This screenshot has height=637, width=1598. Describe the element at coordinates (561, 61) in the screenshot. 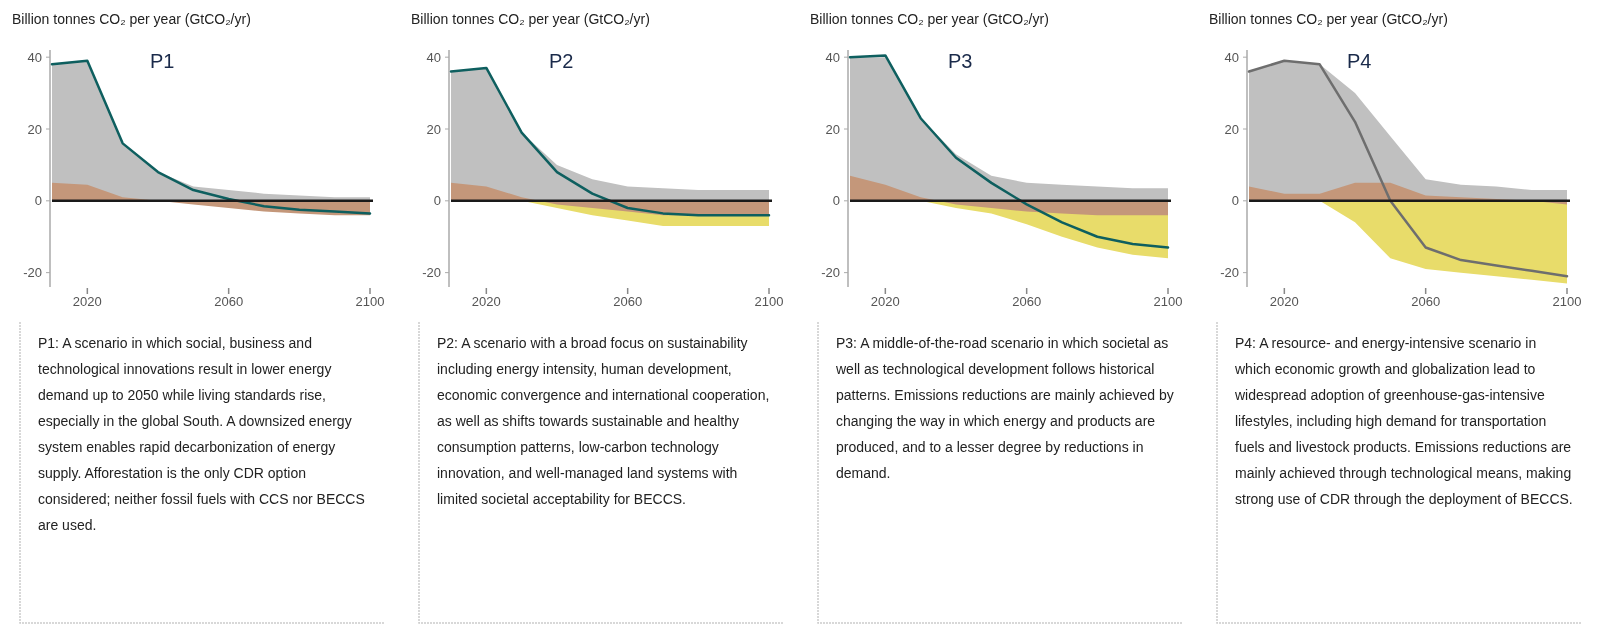

I see `chart-title: P2` at that location.